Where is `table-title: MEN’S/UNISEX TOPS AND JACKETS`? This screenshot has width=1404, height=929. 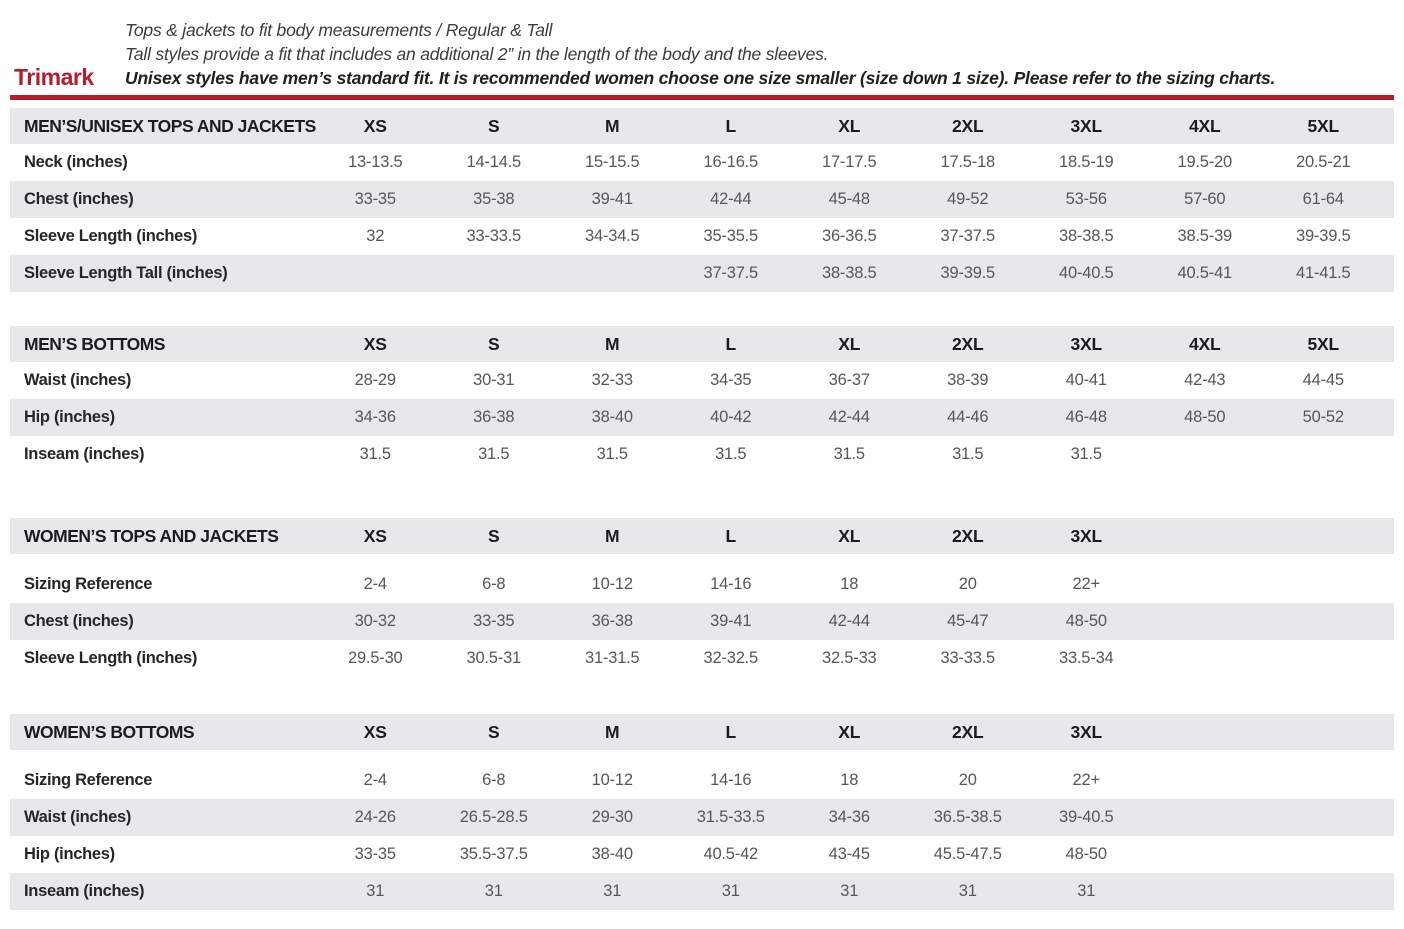
table-title: MEN’S/UNISEX TOPS AND JACKETS is located at coordinates (170, 125).